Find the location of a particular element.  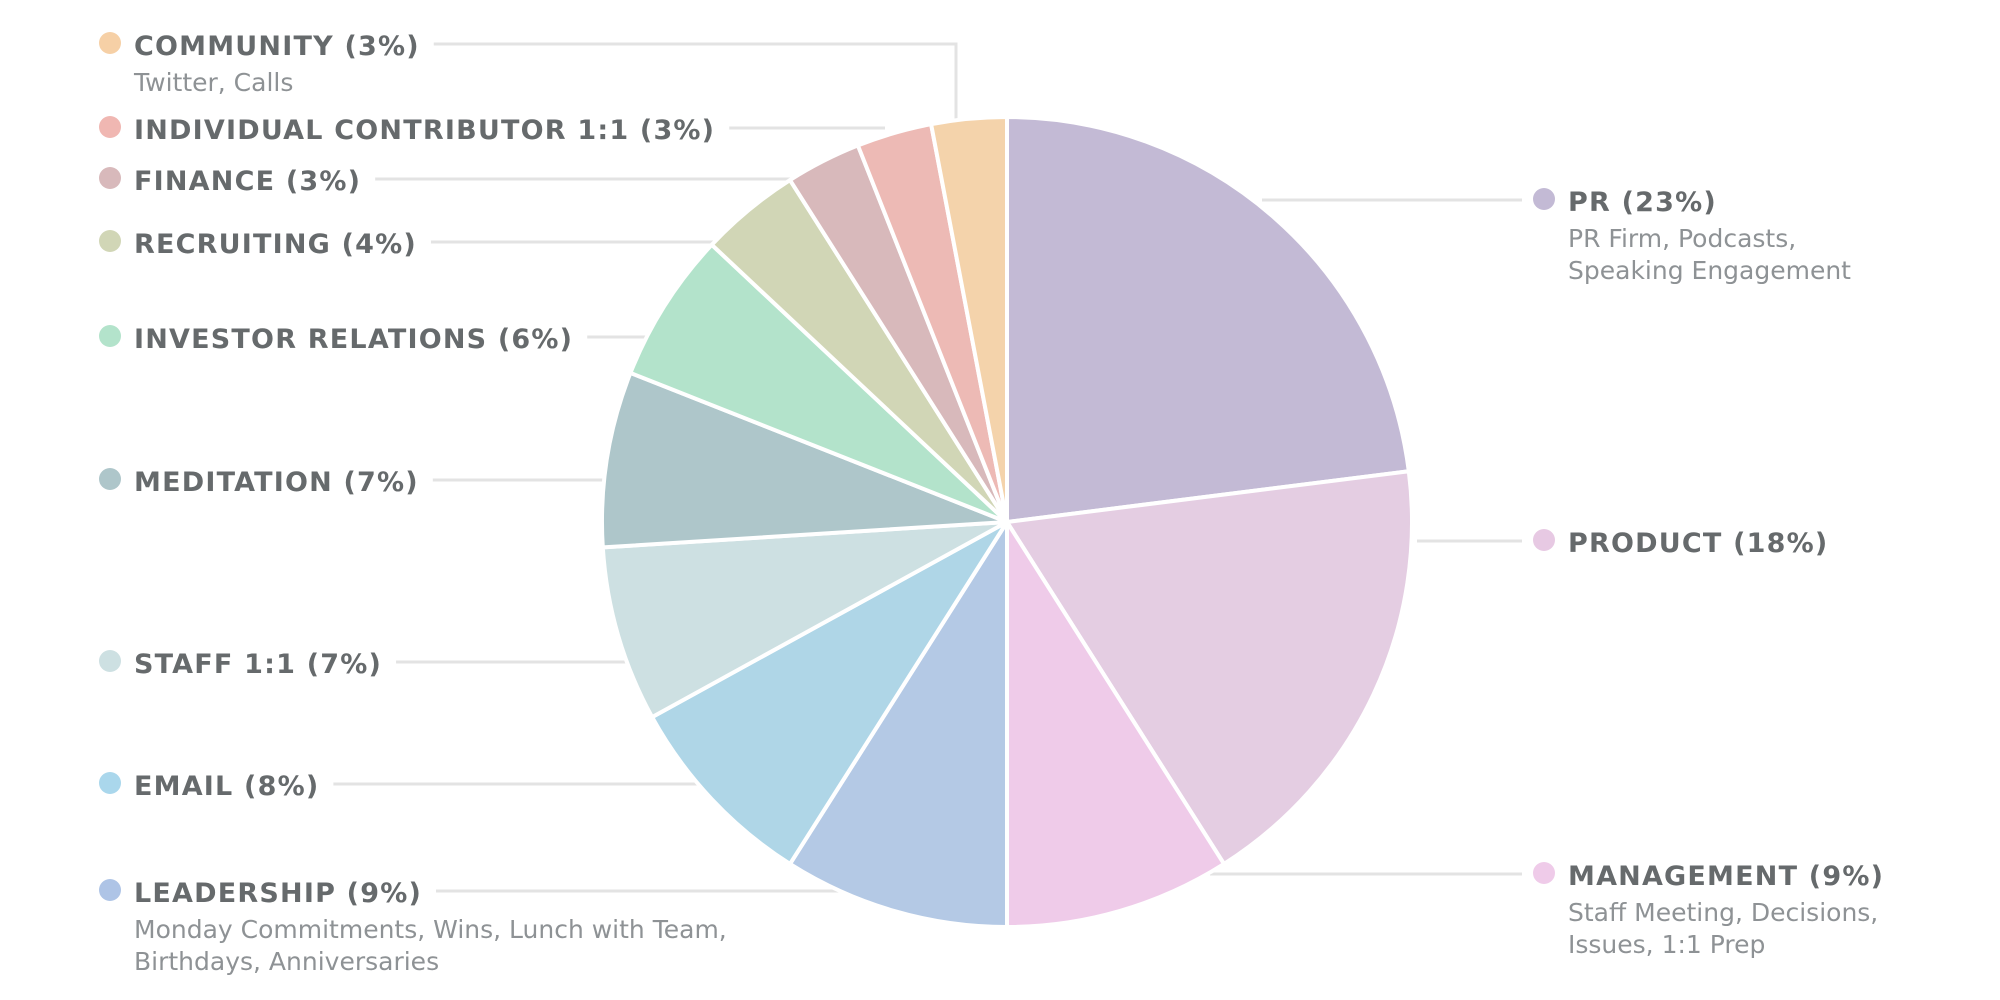

slice-label-management: MANAGEMENT (9%) is located at coordinates (1726, 876).